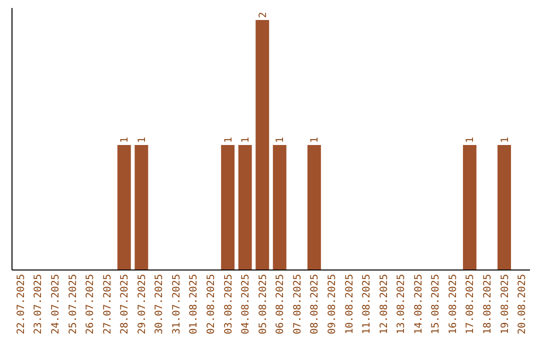 The image size is (540, 340). Describe the element at coordinates (160, 304) in the screenshot. I see `x-tick-label: 30.07.2025` at that location.